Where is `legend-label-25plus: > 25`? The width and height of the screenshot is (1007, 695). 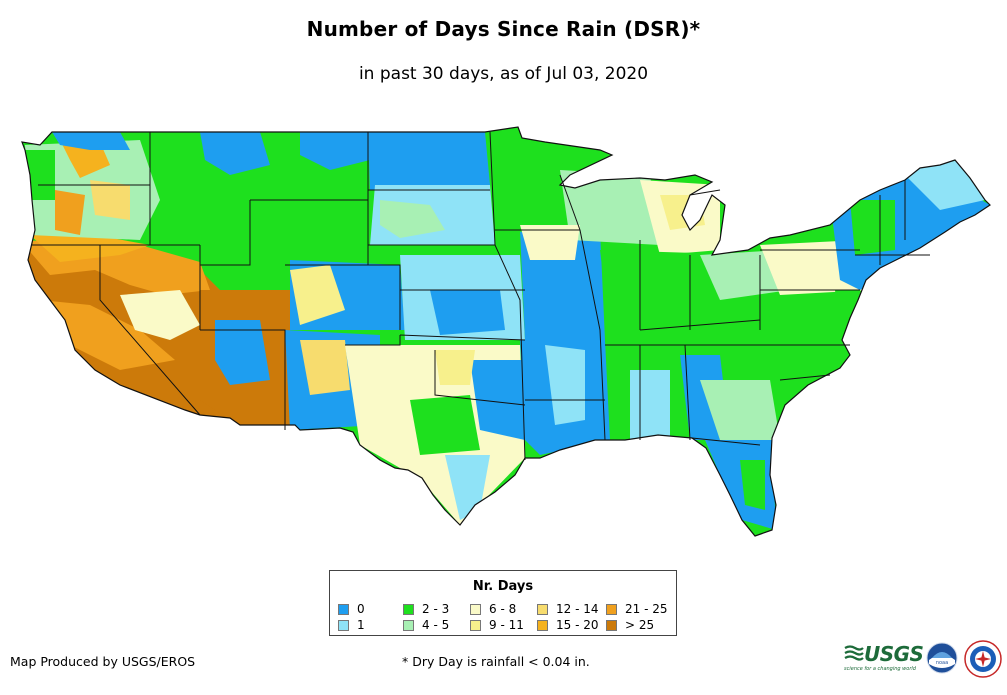
legend-label-25plus: > 25 is located at coordinates (640, 625).